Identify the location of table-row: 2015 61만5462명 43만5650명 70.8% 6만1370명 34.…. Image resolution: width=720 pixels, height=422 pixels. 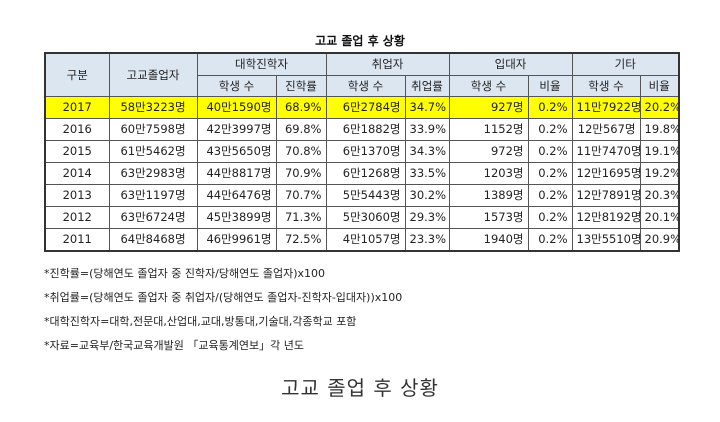
(362, 151).